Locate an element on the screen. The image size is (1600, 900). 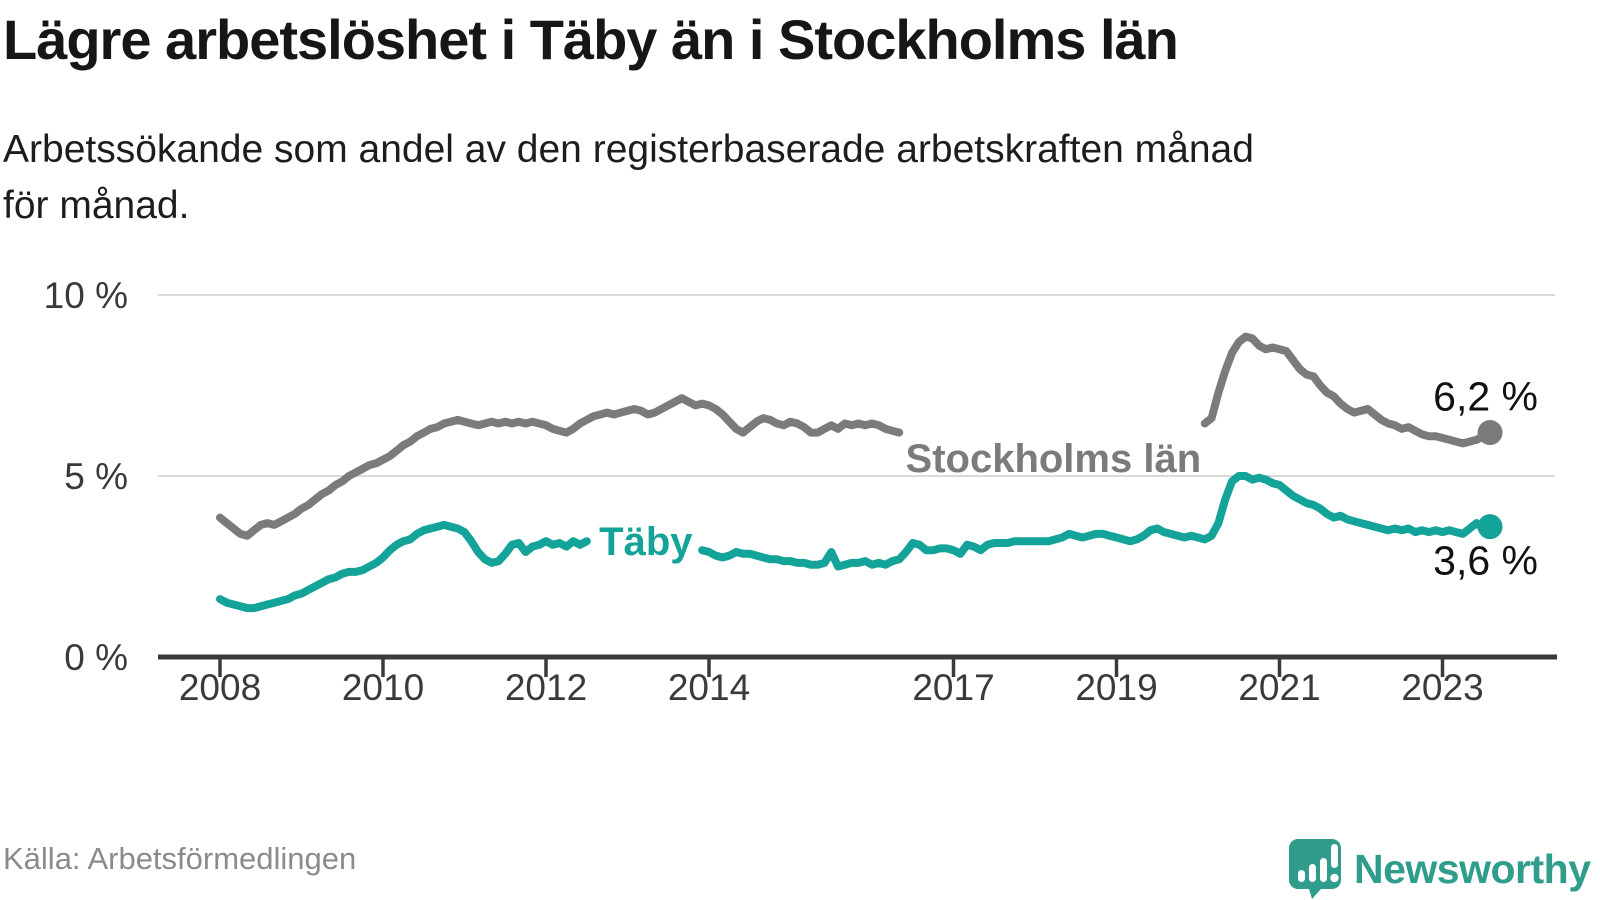
x-axis-tick-label: 2023 is located at coordinates (1442, 687).